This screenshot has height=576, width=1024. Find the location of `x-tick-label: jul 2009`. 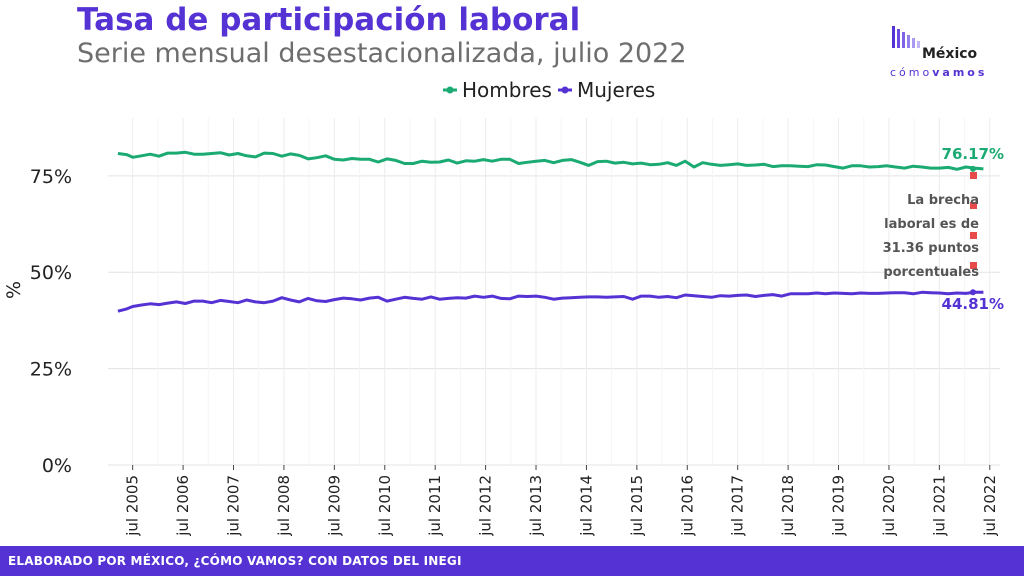

x-tick-label: jul 2009 is located at coordinates (334, 506).